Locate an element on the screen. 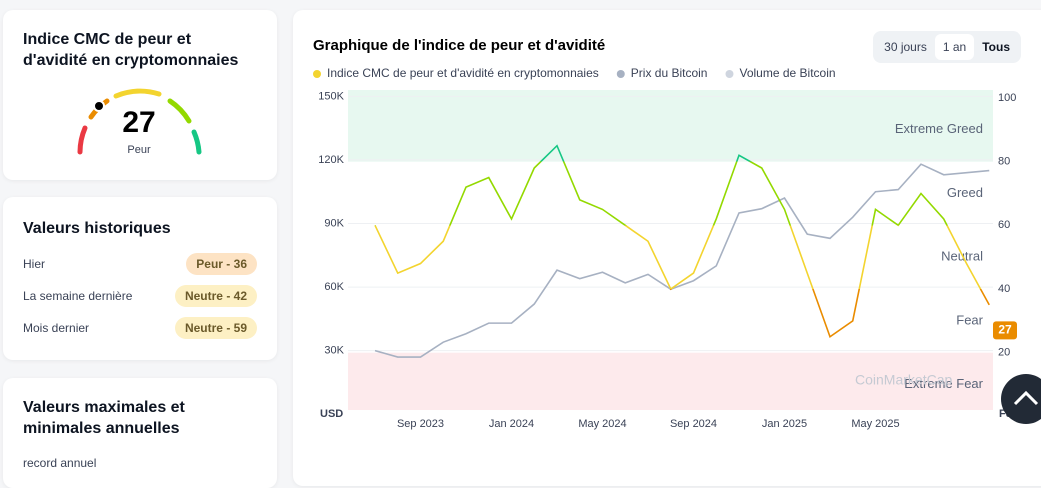 The width and height of the screenshot is (1041, 488). history-row: Hier Peur - 36 is located at coordinates (140, 264).